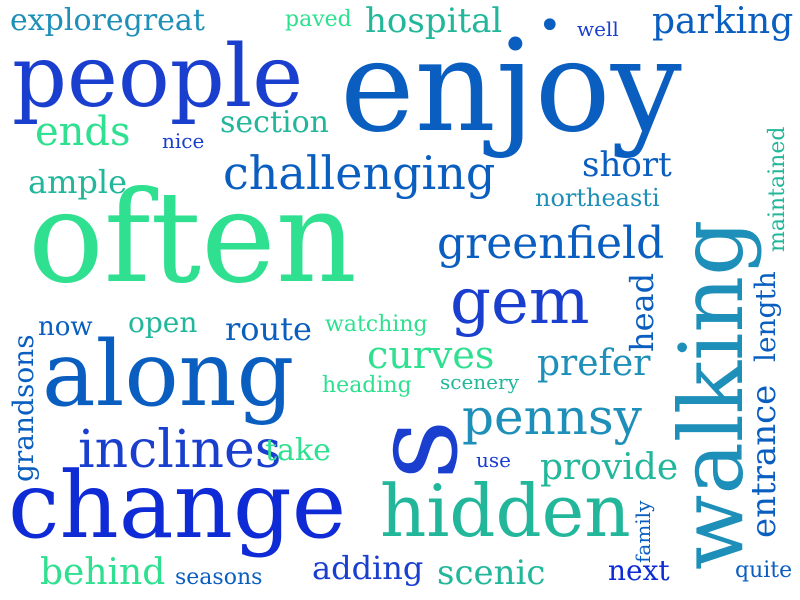 Image resolution: width=800 pixels, height=600 pixels. What do you see at coordinates (627, 165) in the screenshot?
I see `word-short: short` at bounding box center [627, 165].